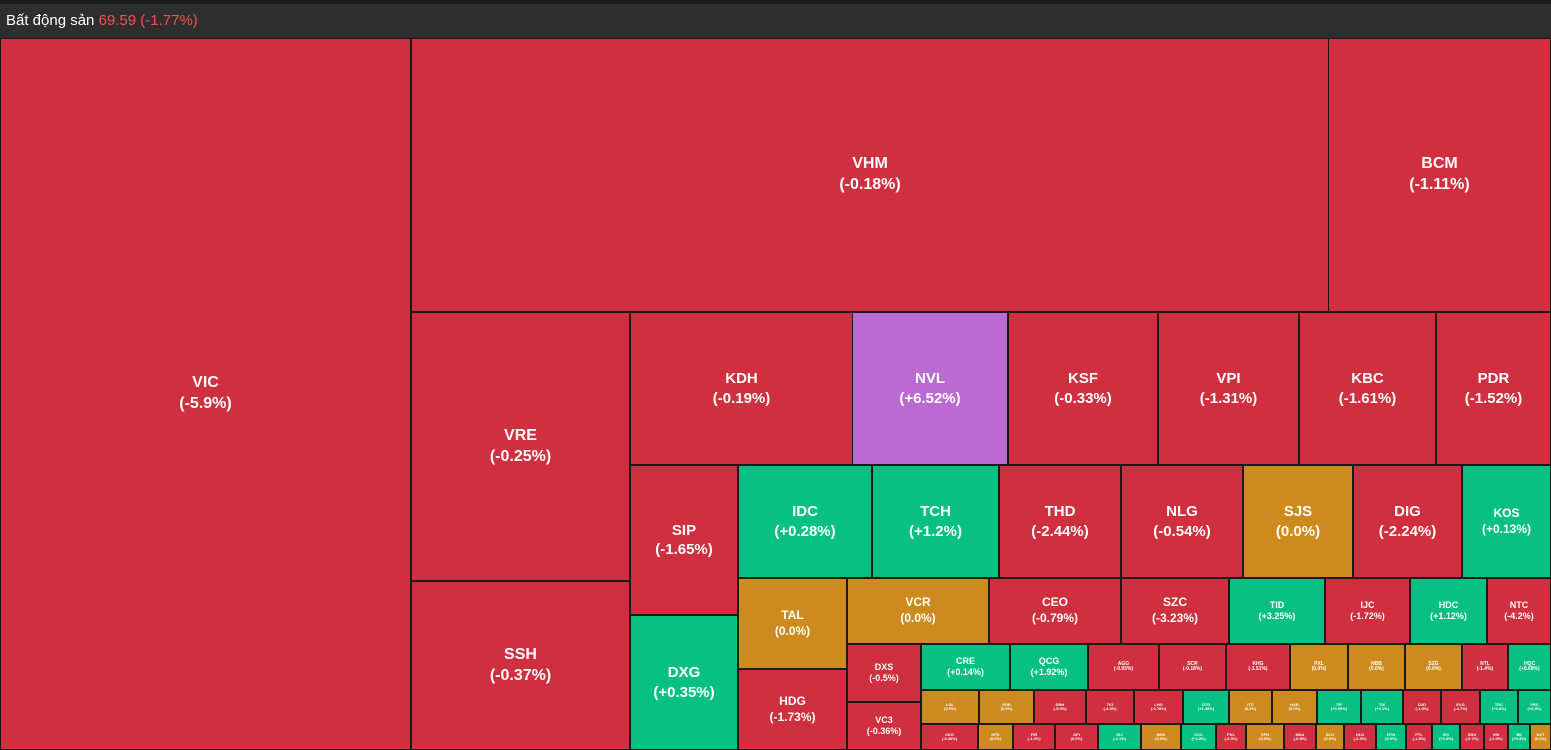 This screenshot has width=1551, height=750. I want to click on stock-code: BCM, so click(1439, 164).